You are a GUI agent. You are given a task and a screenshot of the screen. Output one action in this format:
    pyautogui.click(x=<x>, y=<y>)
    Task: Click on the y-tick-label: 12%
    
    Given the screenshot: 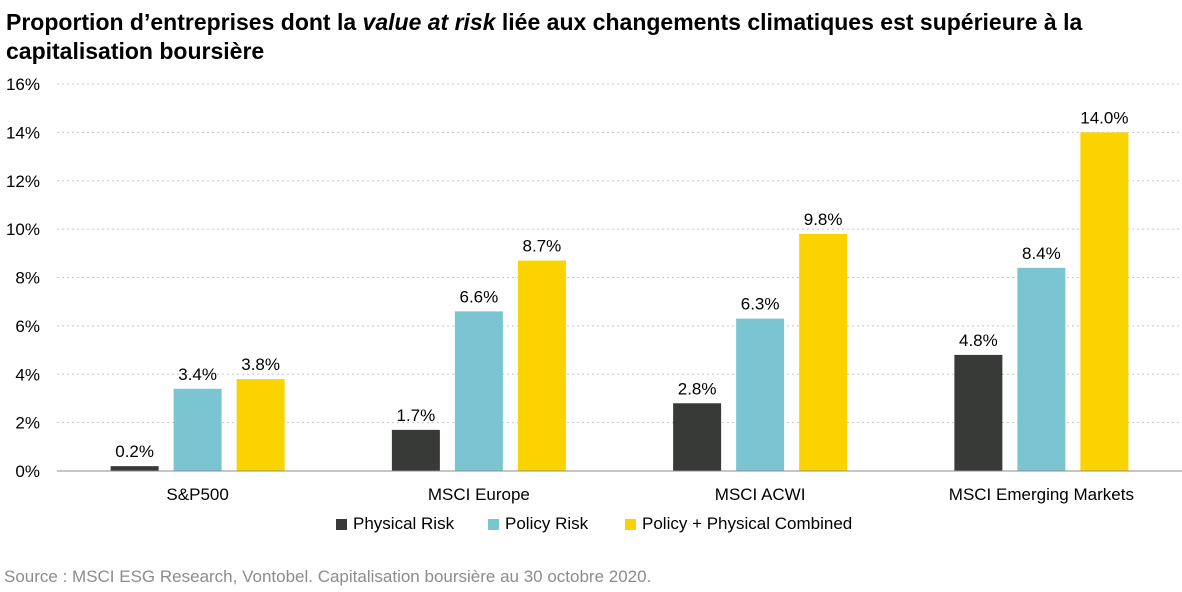 What is the action you would take?
    pyautogui.click(x=23, y=181)
    